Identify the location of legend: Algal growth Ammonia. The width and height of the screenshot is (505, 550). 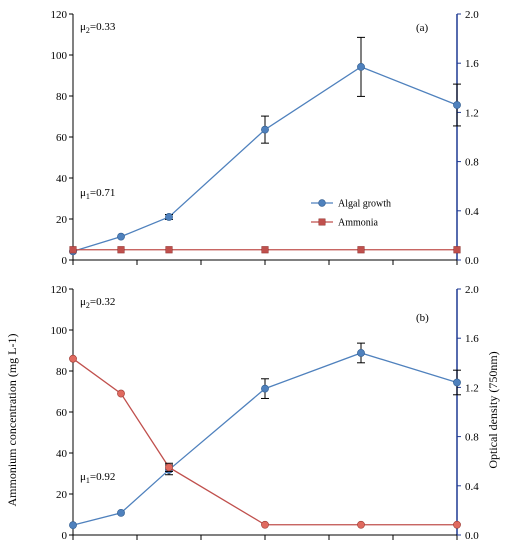
(351, 214).